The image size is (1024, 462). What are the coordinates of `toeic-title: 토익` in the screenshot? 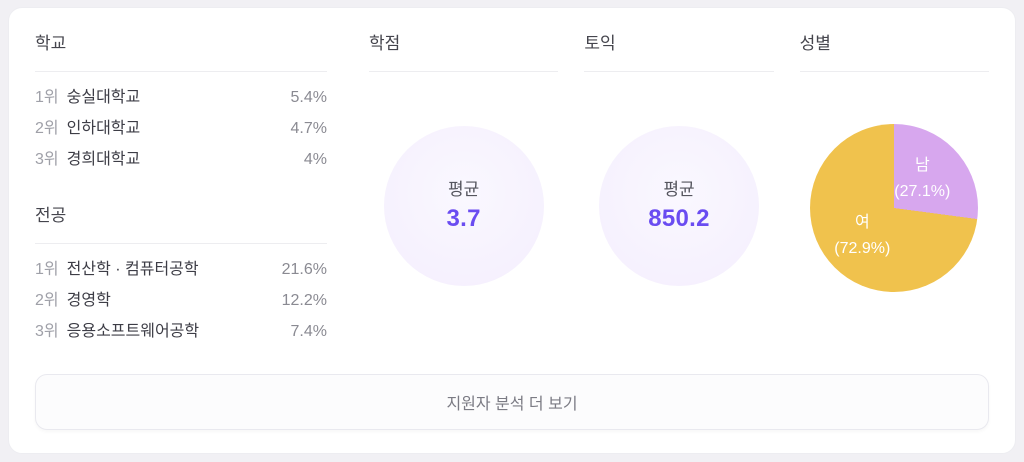 It's located at (600, 43).